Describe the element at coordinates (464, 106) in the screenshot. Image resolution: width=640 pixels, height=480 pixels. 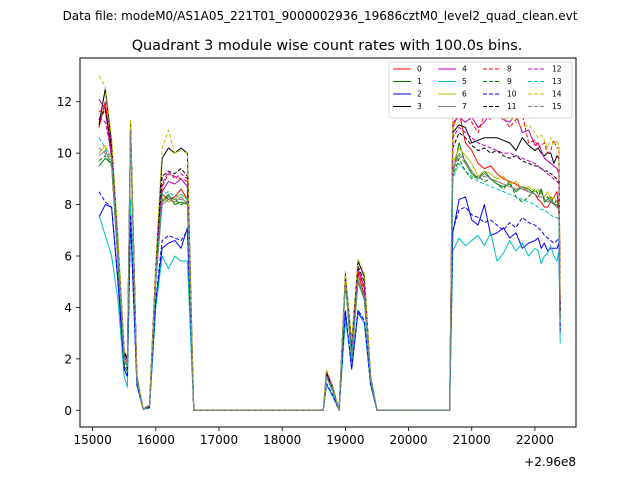
I see `legend-label-7: 7` at that location.